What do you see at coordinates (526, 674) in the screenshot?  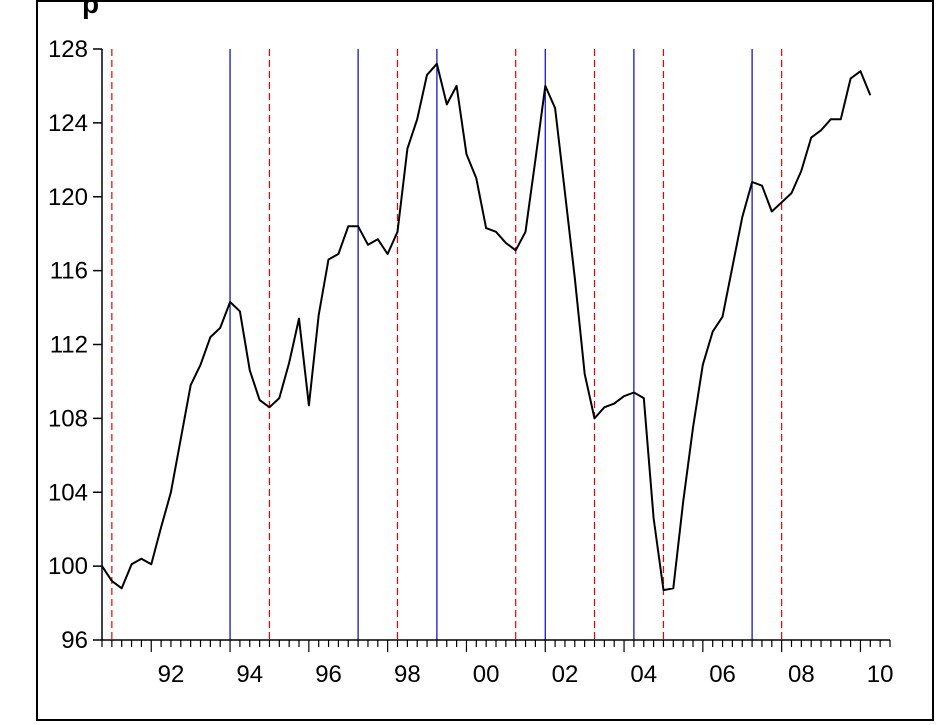 I see `x-tick-labels: 92 94 96 98 00 02 04 06 08 10` at bounding box center [526, 674].